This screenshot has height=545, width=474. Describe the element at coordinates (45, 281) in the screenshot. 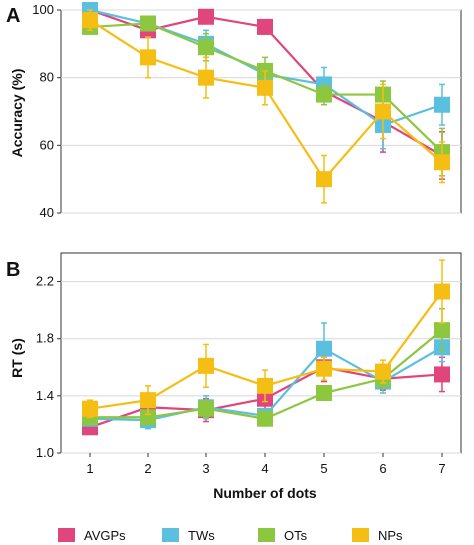

I see `panel-b-y-tick-label: 2.2` at that location.